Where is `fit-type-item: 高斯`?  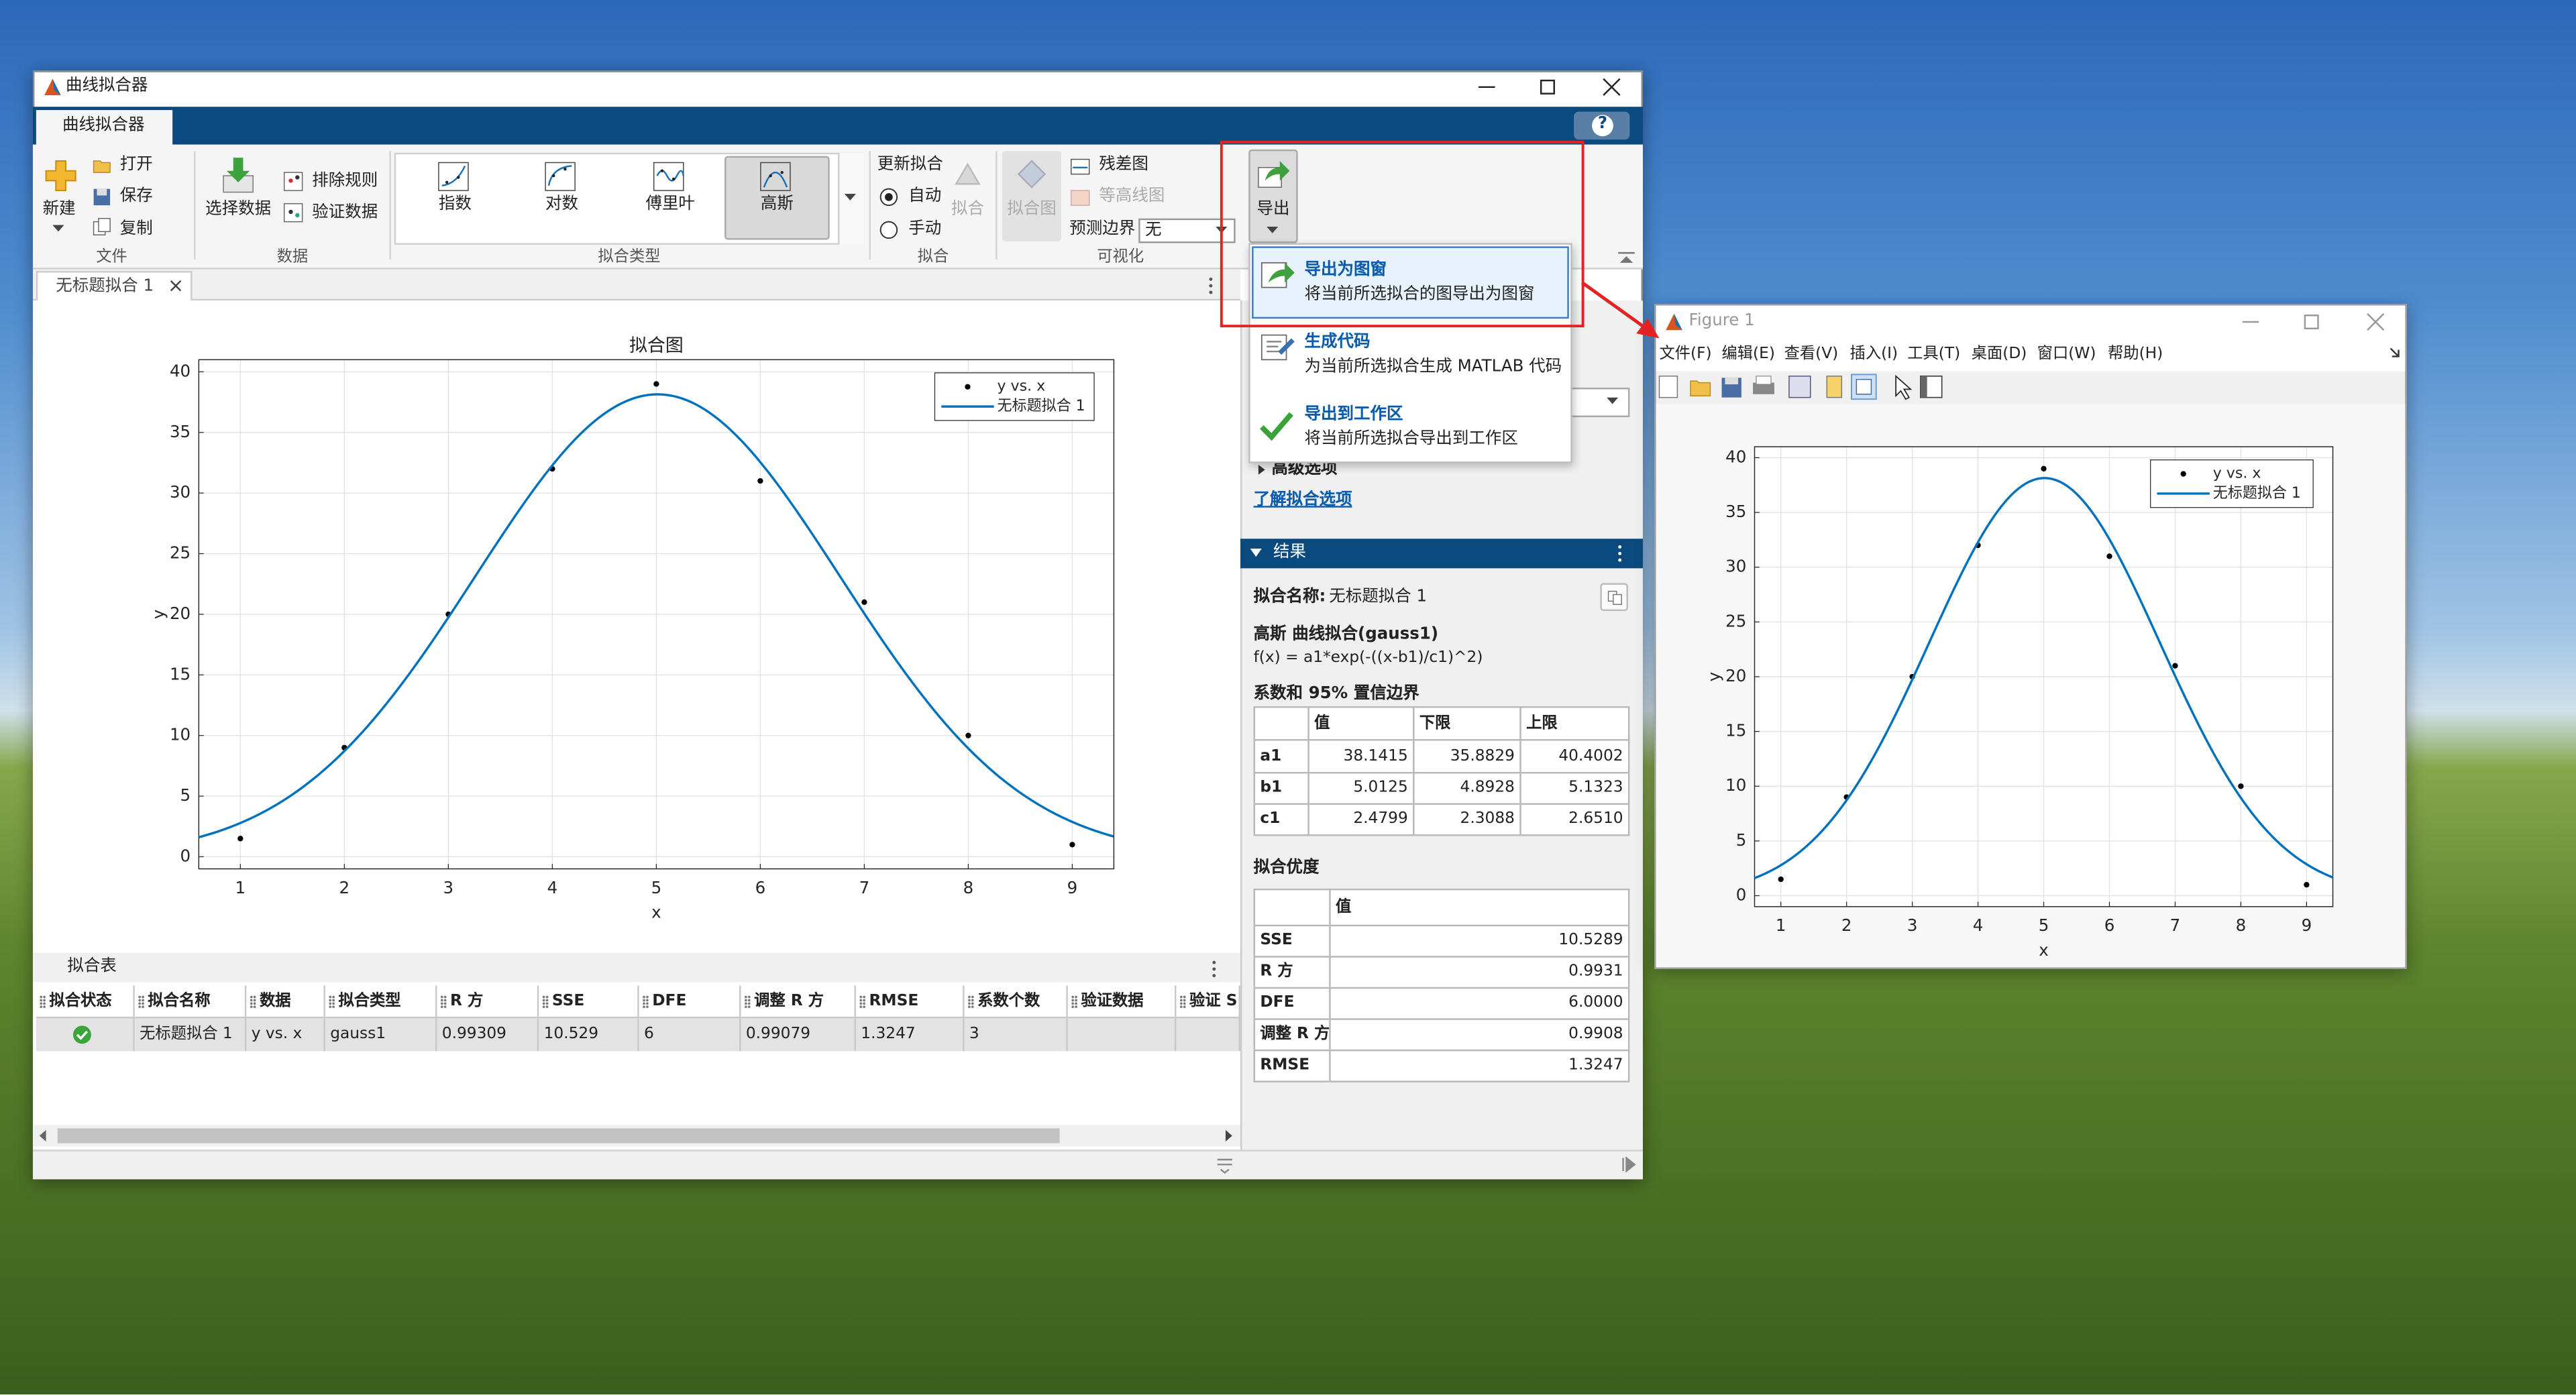
fit-type-item: 高斯 is located at coordinates (777, 204).